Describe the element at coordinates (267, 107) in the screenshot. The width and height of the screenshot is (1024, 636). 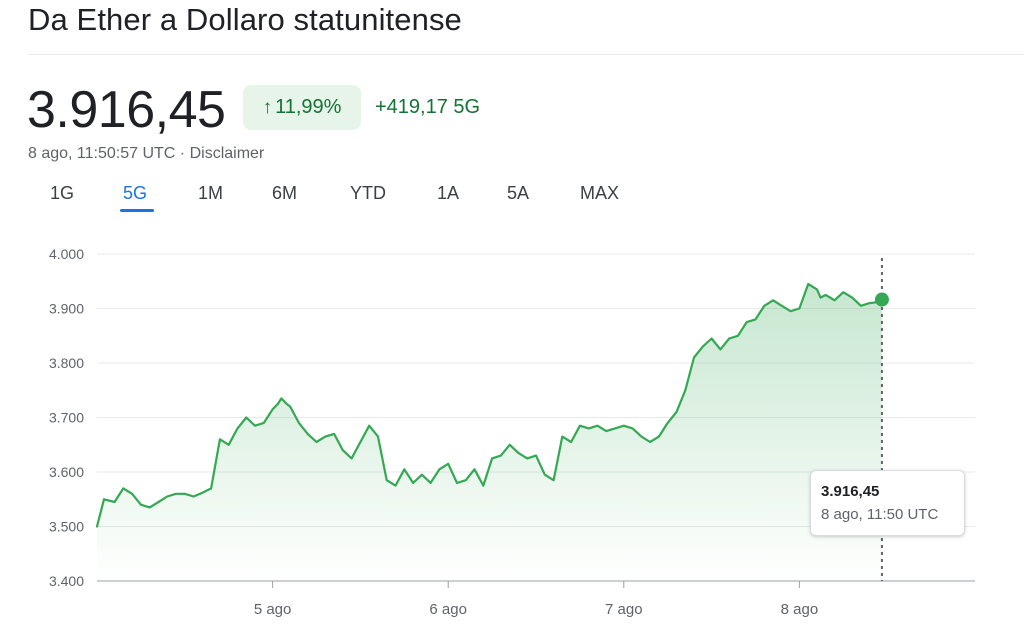
I see `arrow-up-icon: ↑` at that location.